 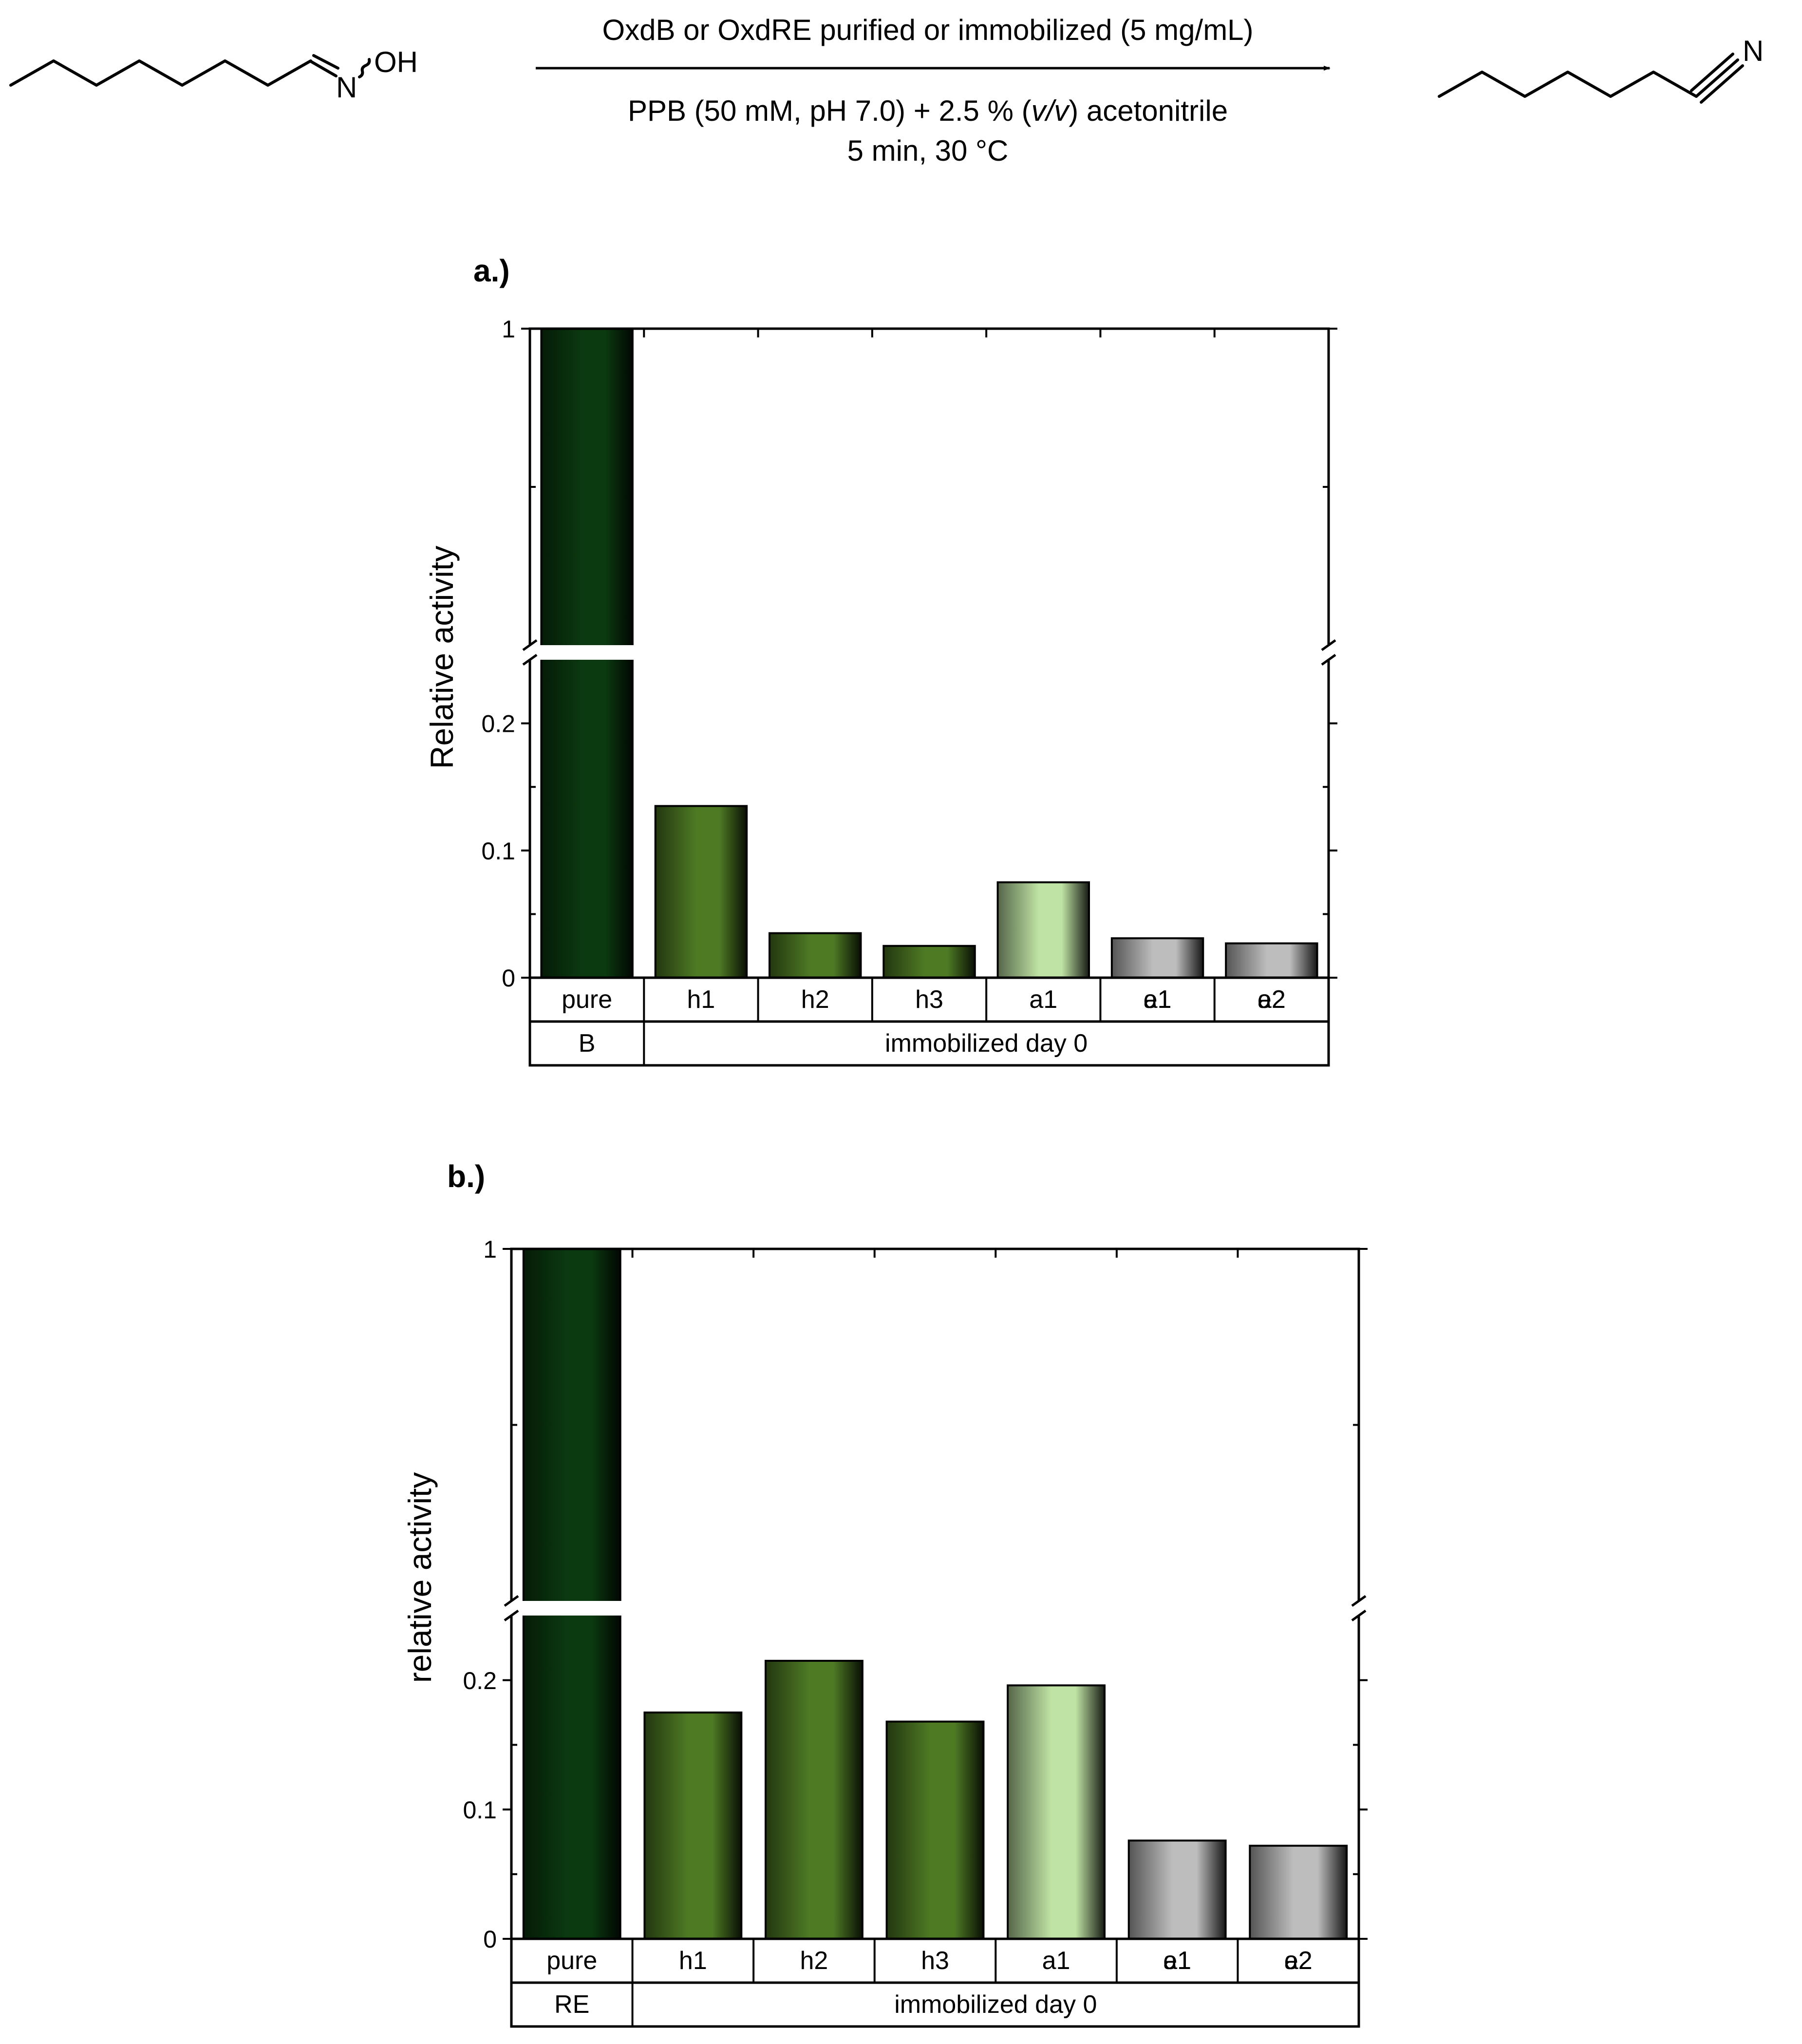 What do you see at coordinates (161, 73) in the screenshot?
I see `substrate-chain` at bounding box center [161, 73].